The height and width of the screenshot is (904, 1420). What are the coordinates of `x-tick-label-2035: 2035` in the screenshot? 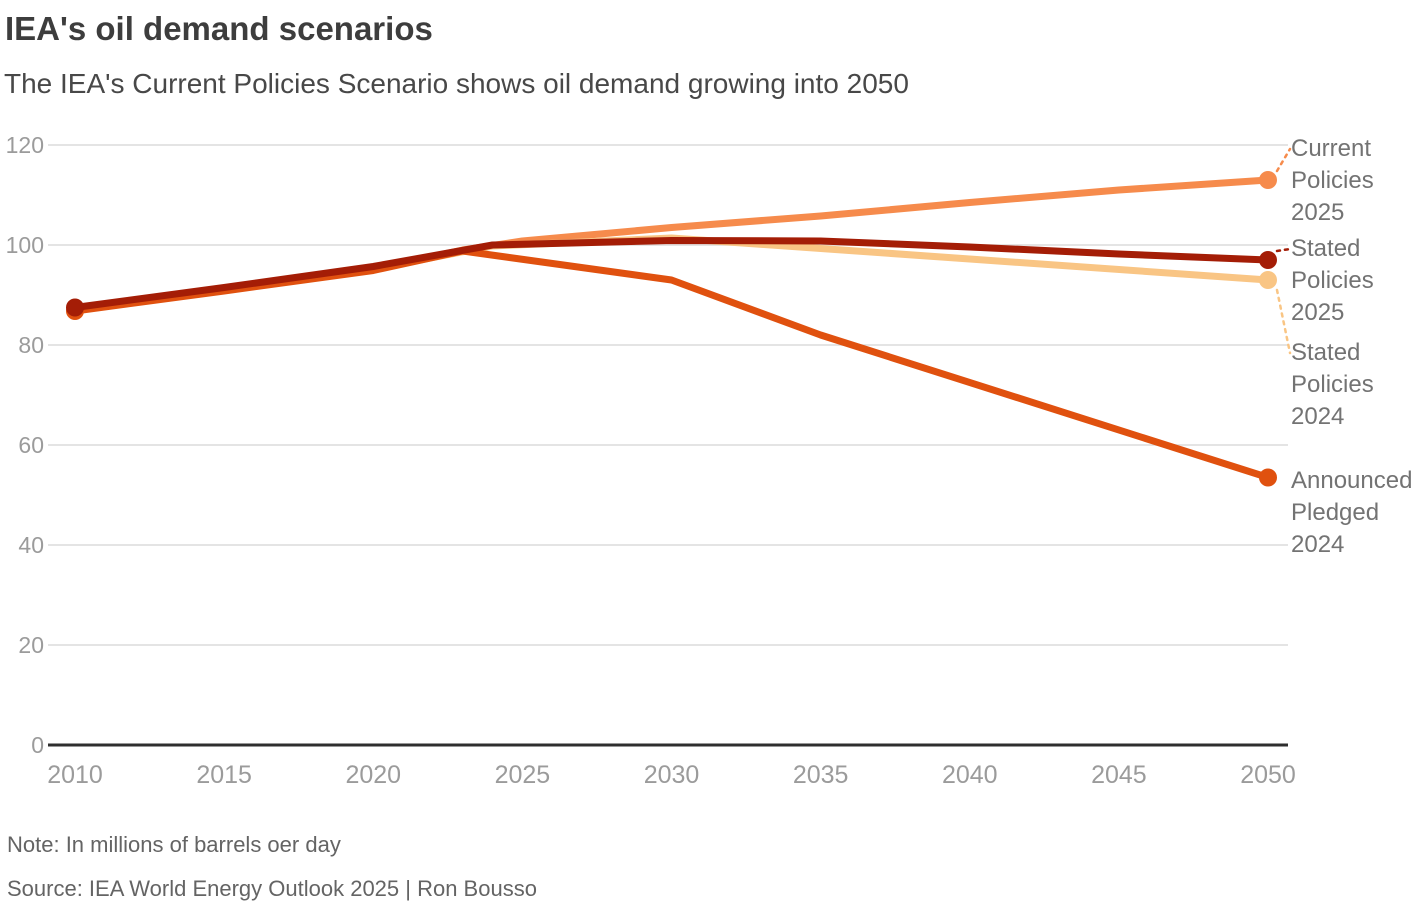 It's located at (821, 775).